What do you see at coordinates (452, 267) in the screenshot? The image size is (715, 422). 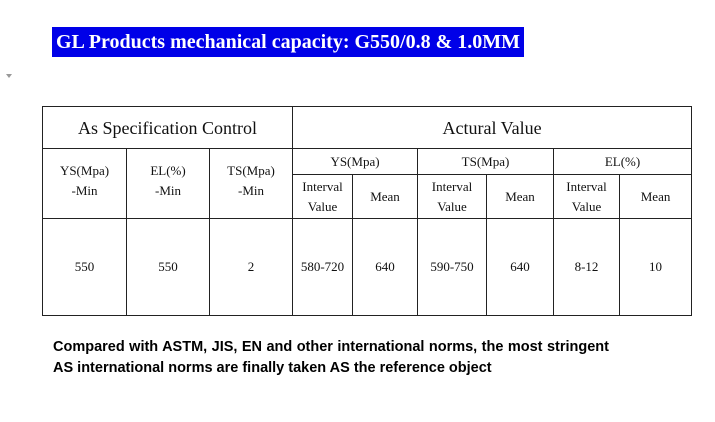 I see `data-cell: 590-750` at bounding box center [452, 267].